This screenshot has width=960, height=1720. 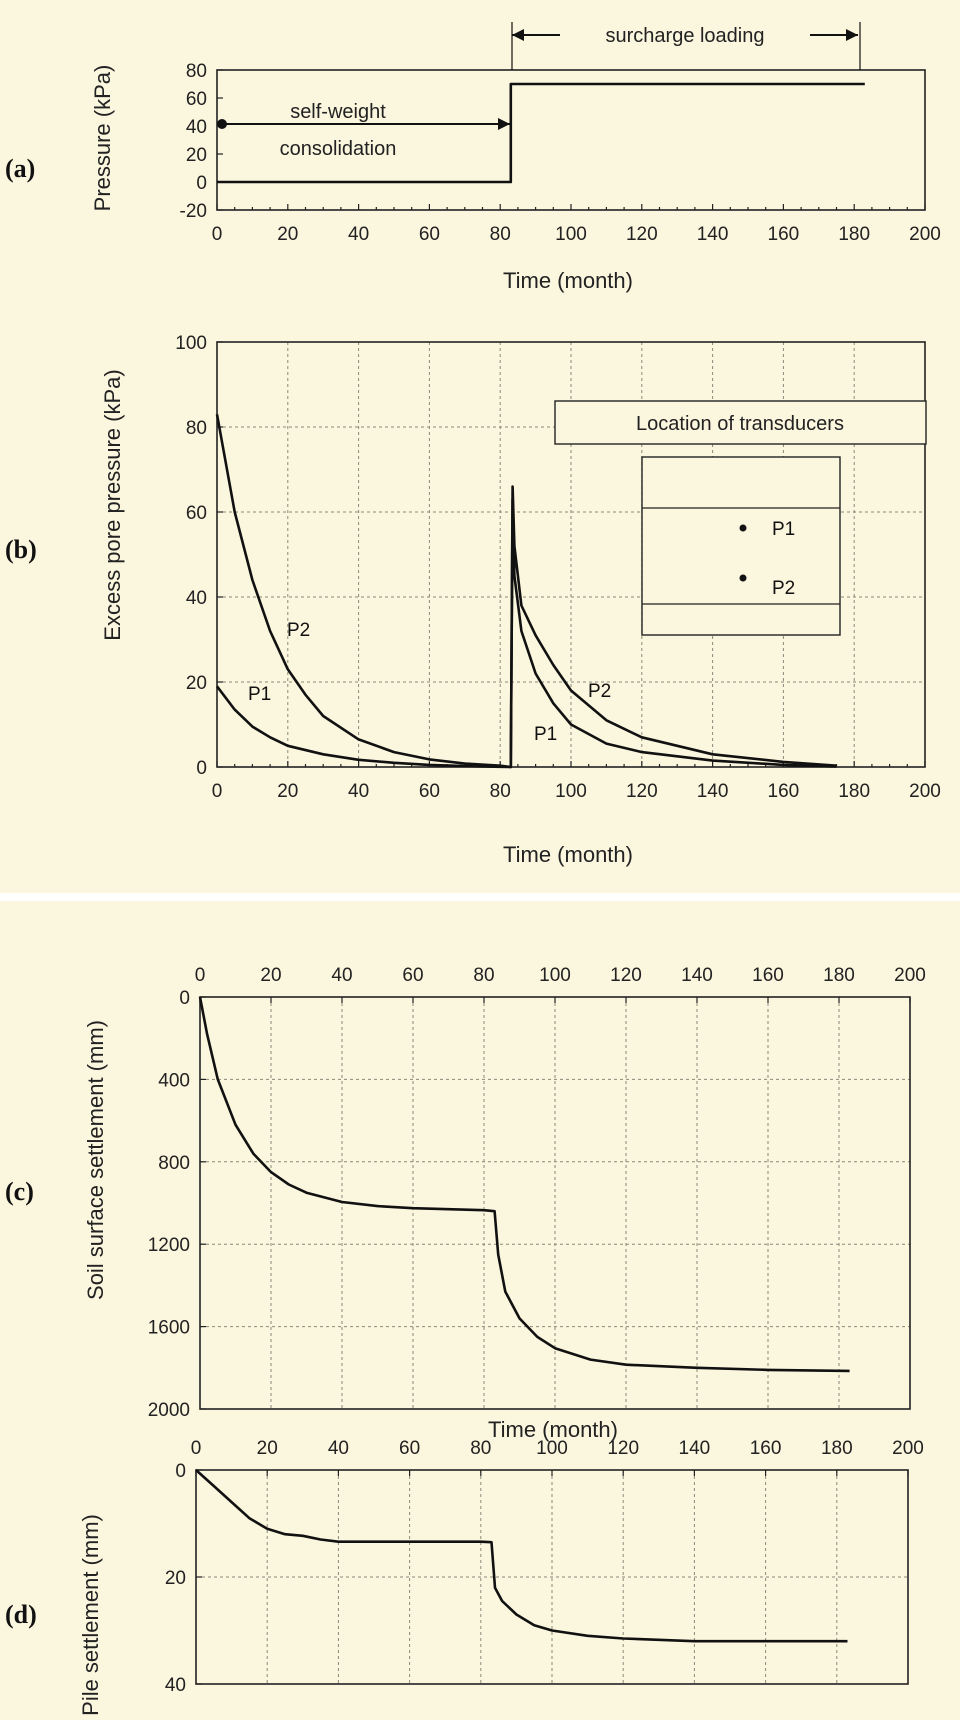 What do you see at coordinates (19, 1191) in the screenshot?
I see `panel-c-label: (c)` at bounding box center [19, 1191].